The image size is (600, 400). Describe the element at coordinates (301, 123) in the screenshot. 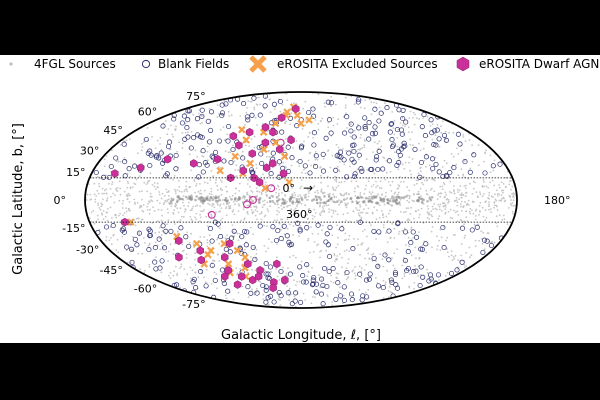

I see `excluded-stroke` at that location.